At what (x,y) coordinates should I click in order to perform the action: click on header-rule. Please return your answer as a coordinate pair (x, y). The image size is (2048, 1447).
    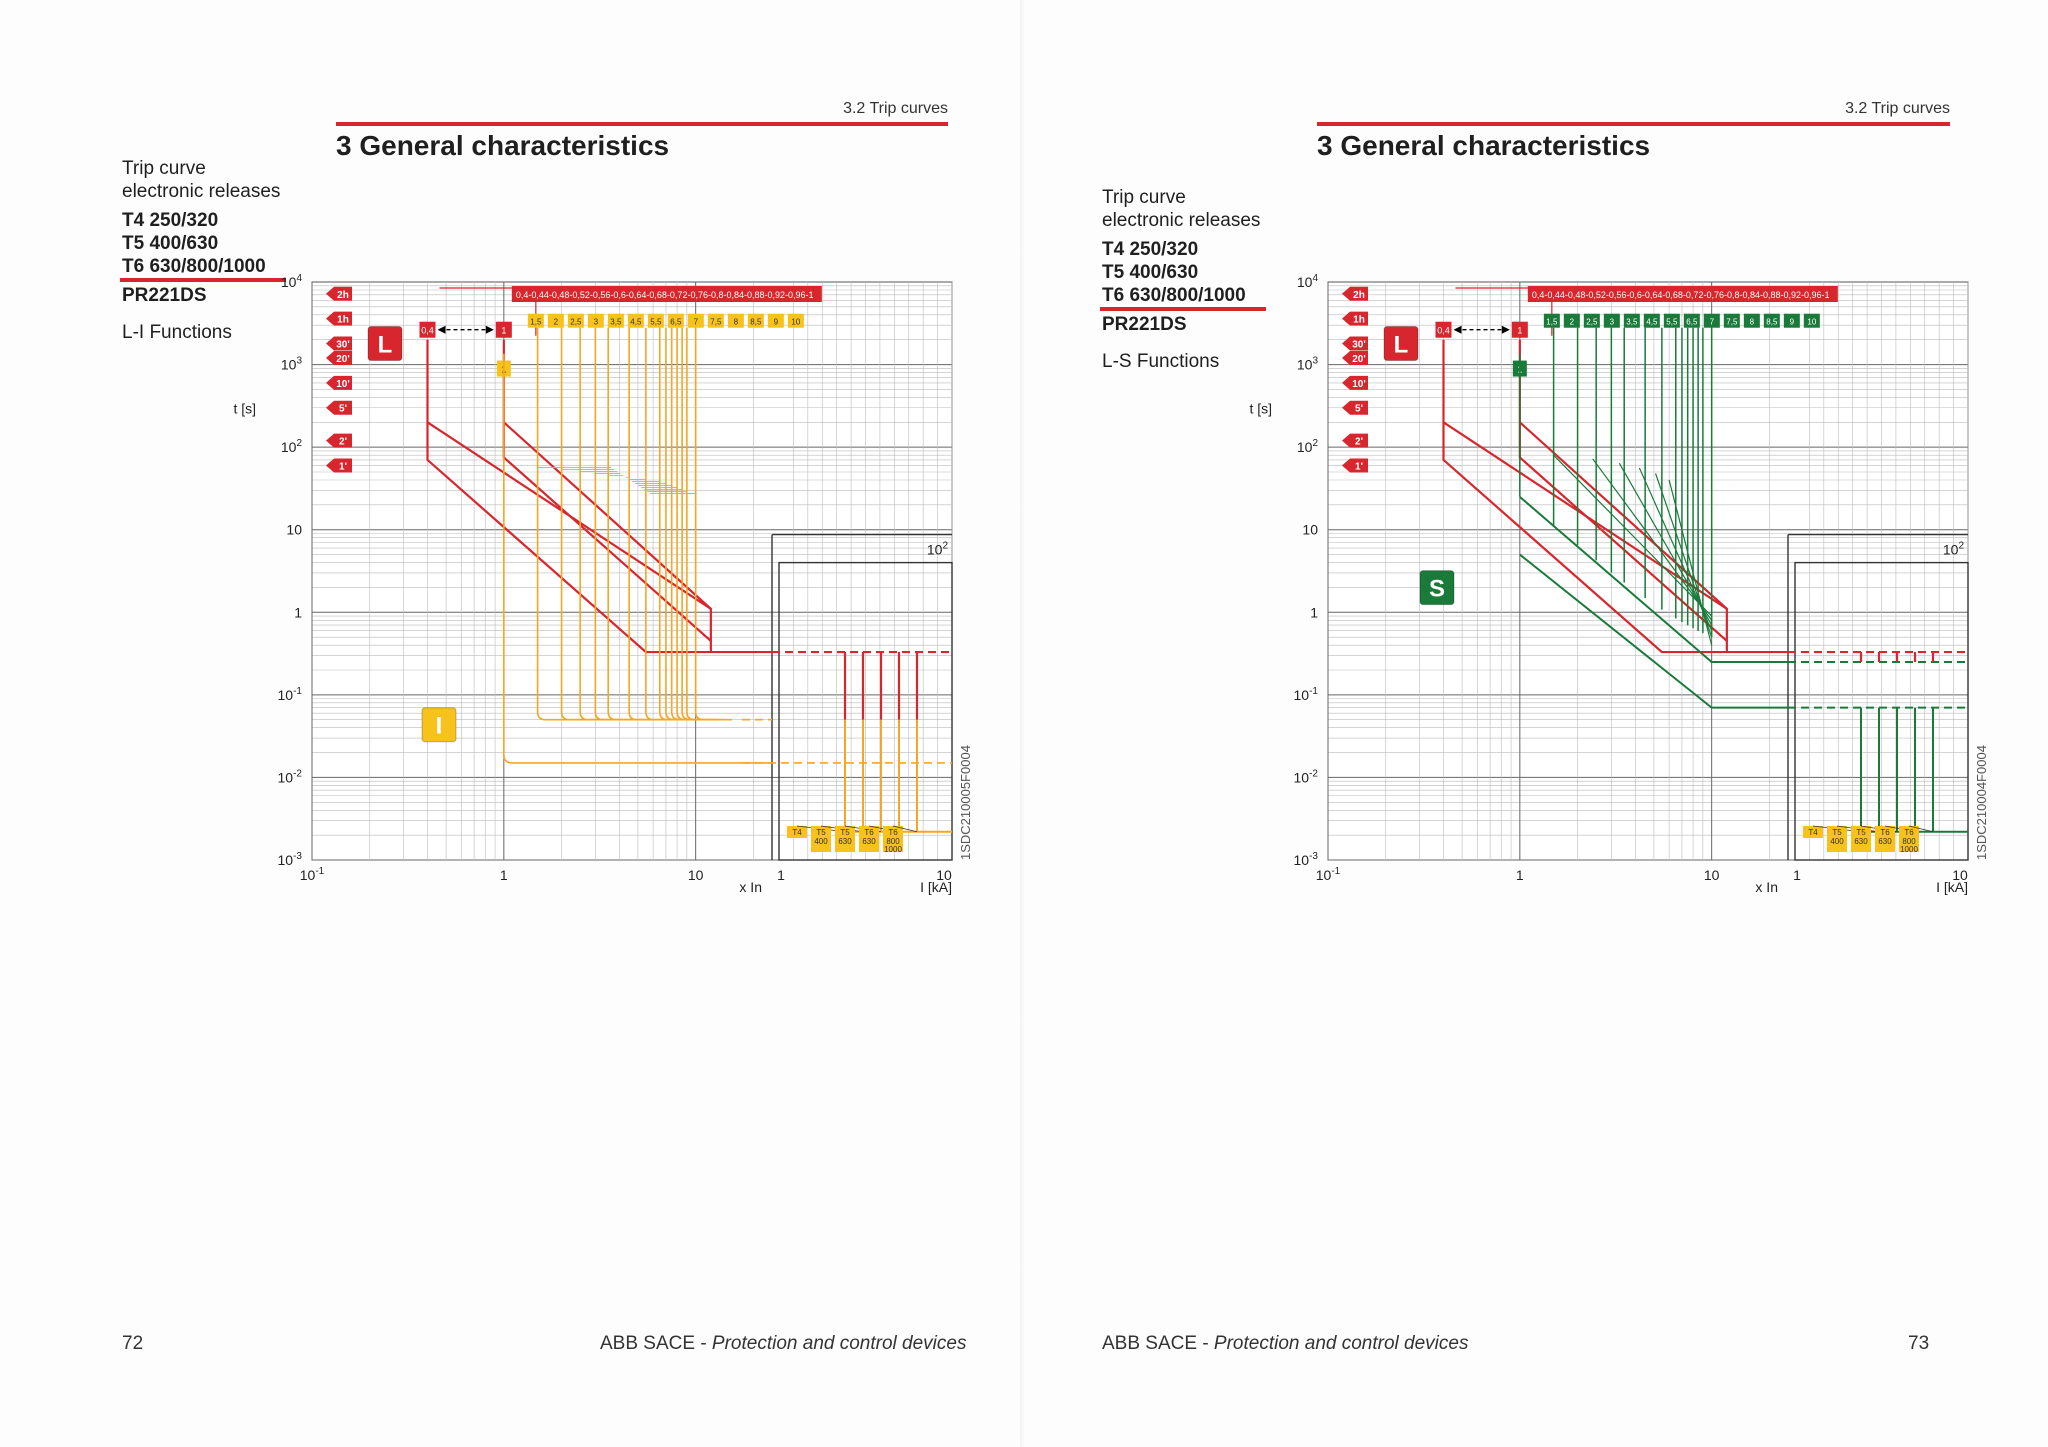
    Looking at the image, I should click on (1633, 124).